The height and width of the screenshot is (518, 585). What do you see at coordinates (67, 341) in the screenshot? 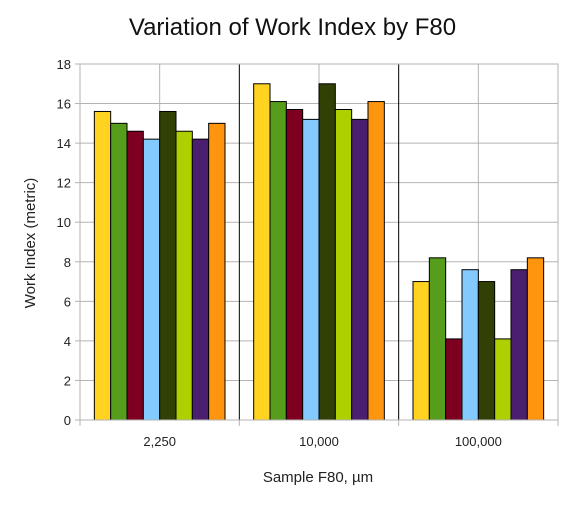
I see `y-tick-label: 4` at bounding box center [67, 341].